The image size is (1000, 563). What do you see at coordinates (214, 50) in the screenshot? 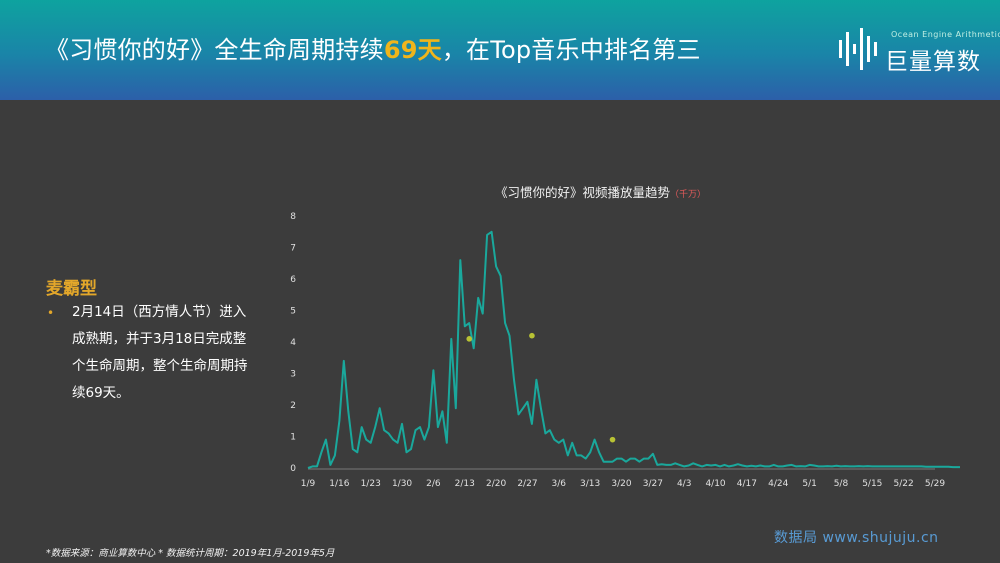
I see `title-prefix: 《习惯你的好》全生命周期持续` at bounding box center [214, 50].